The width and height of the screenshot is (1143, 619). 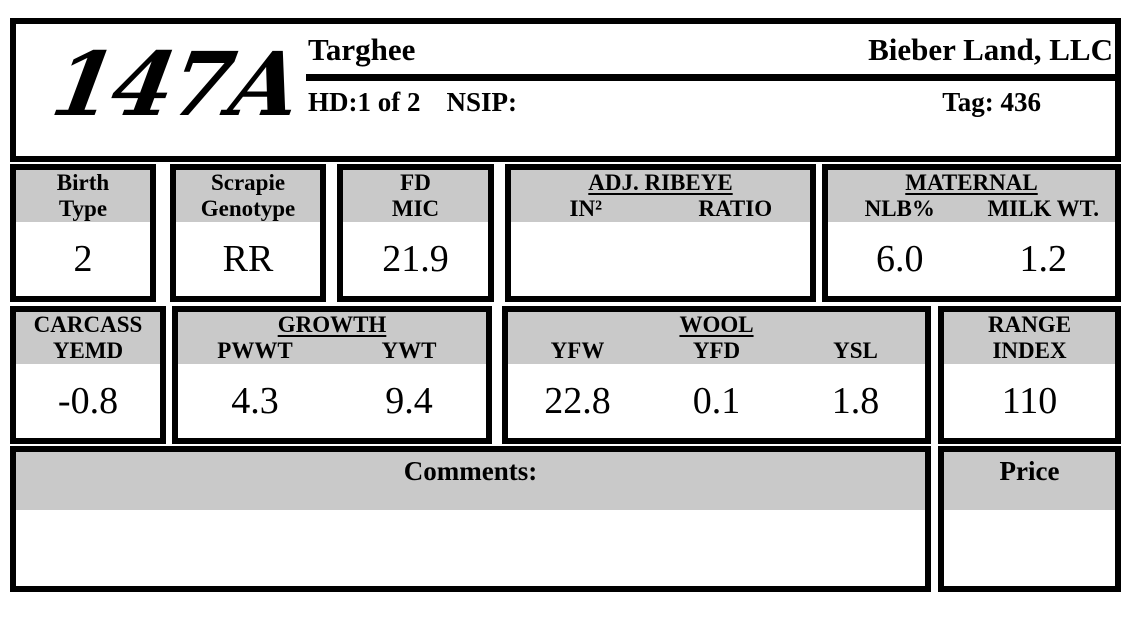 I want to click on adj-ribeye-header: ADJ. RIBEYE IN² RATIO, so click(x=660, y=196).